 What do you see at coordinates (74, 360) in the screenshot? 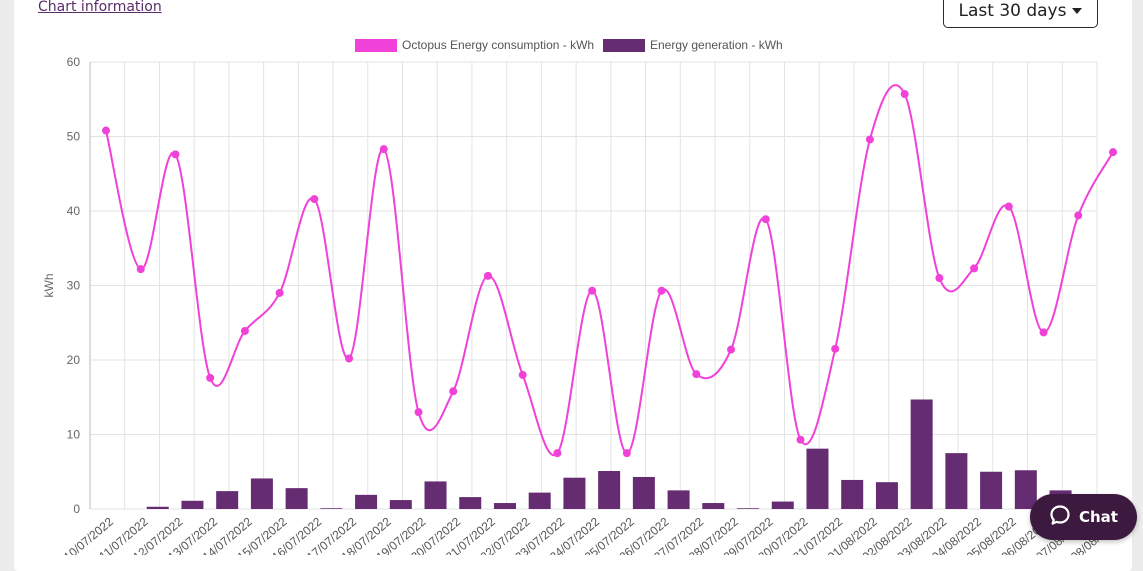
I see `y-tick-label: 20` at bounding box center [74, 360].